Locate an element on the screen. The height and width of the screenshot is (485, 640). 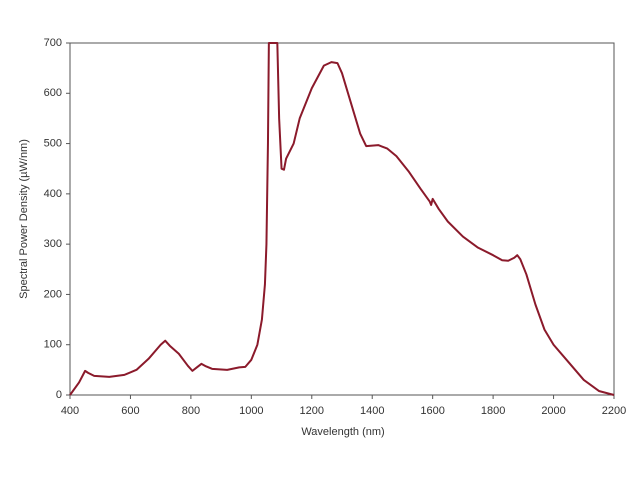
x-tick-label: 600 is located at coordinates (130, 411).